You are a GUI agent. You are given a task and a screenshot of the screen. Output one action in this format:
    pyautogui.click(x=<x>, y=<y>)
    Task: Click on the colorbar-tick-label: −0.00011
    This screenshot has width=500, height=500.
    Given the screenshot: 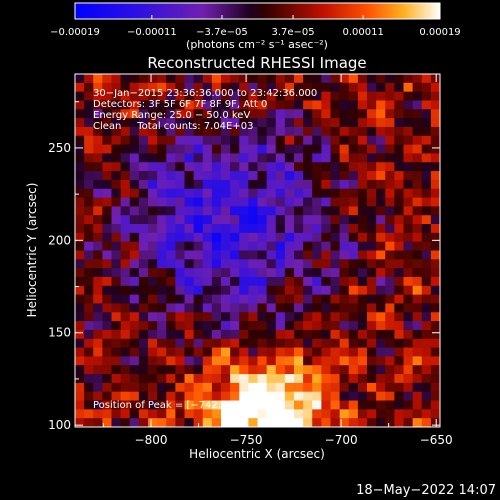 What is the action you would take?
    pyautogui.click(x=152, y=32)
    